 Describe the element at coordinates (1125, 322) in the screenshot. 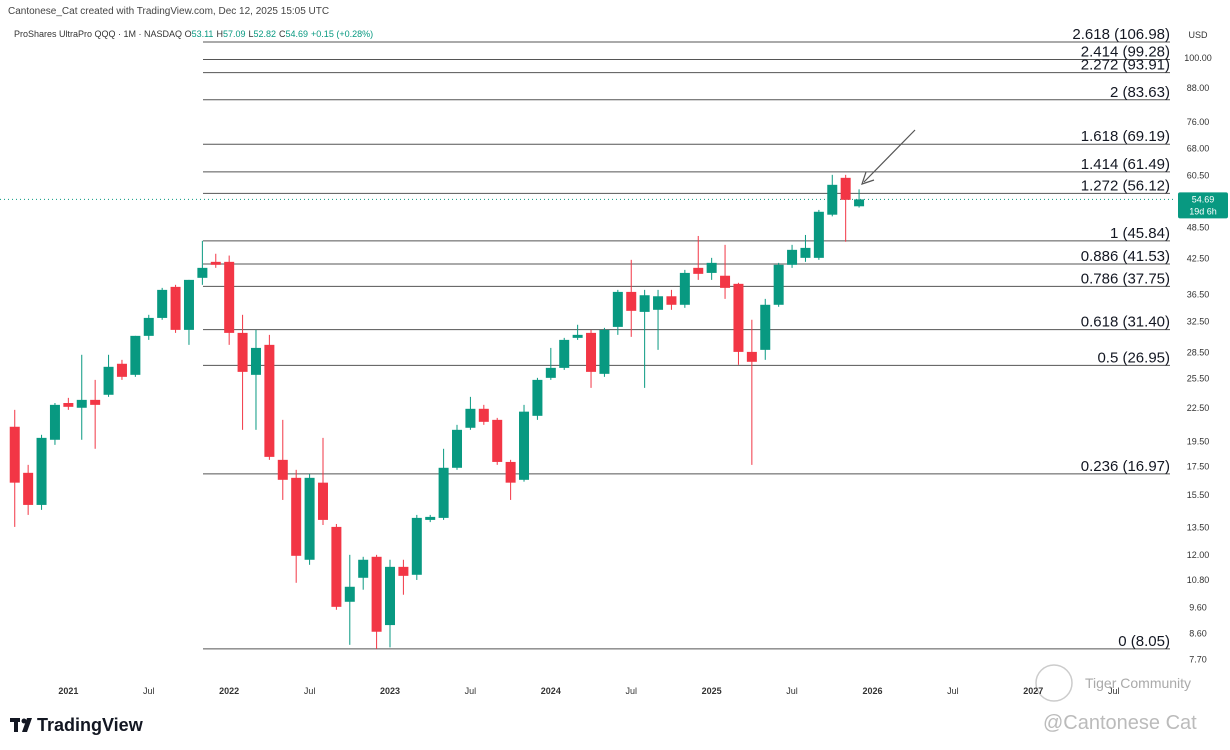

I see `fib-label: 0.618 (31.40)` at that location.